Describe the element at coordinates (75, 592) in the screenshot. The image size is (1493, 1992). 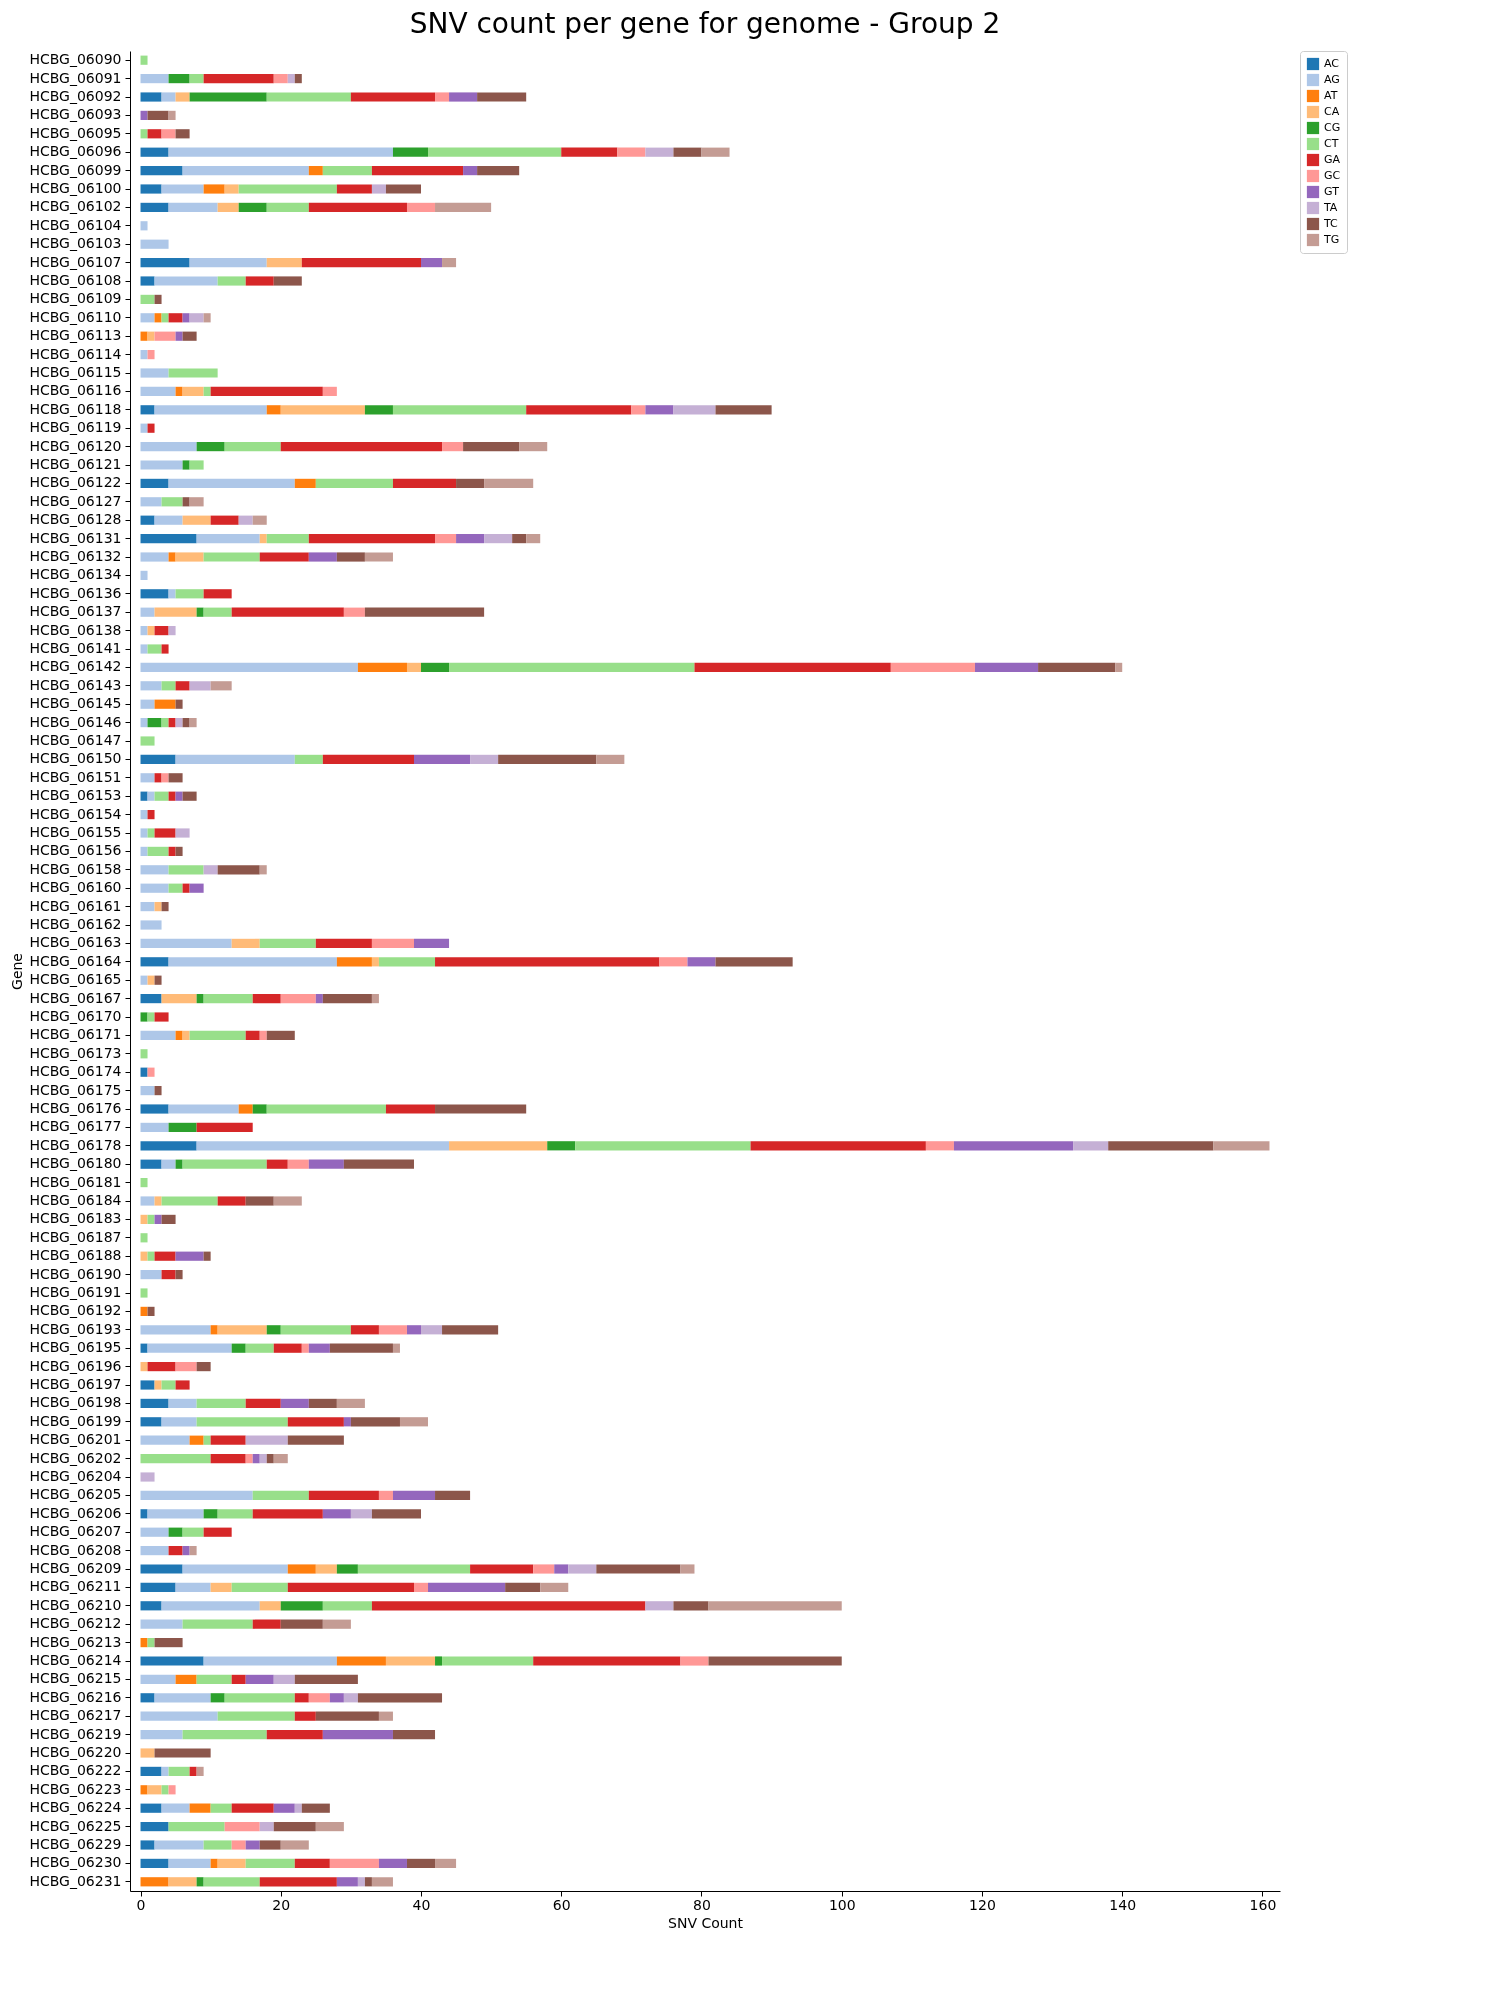
I see `y-tick-label: HCBG_06136` at that location.